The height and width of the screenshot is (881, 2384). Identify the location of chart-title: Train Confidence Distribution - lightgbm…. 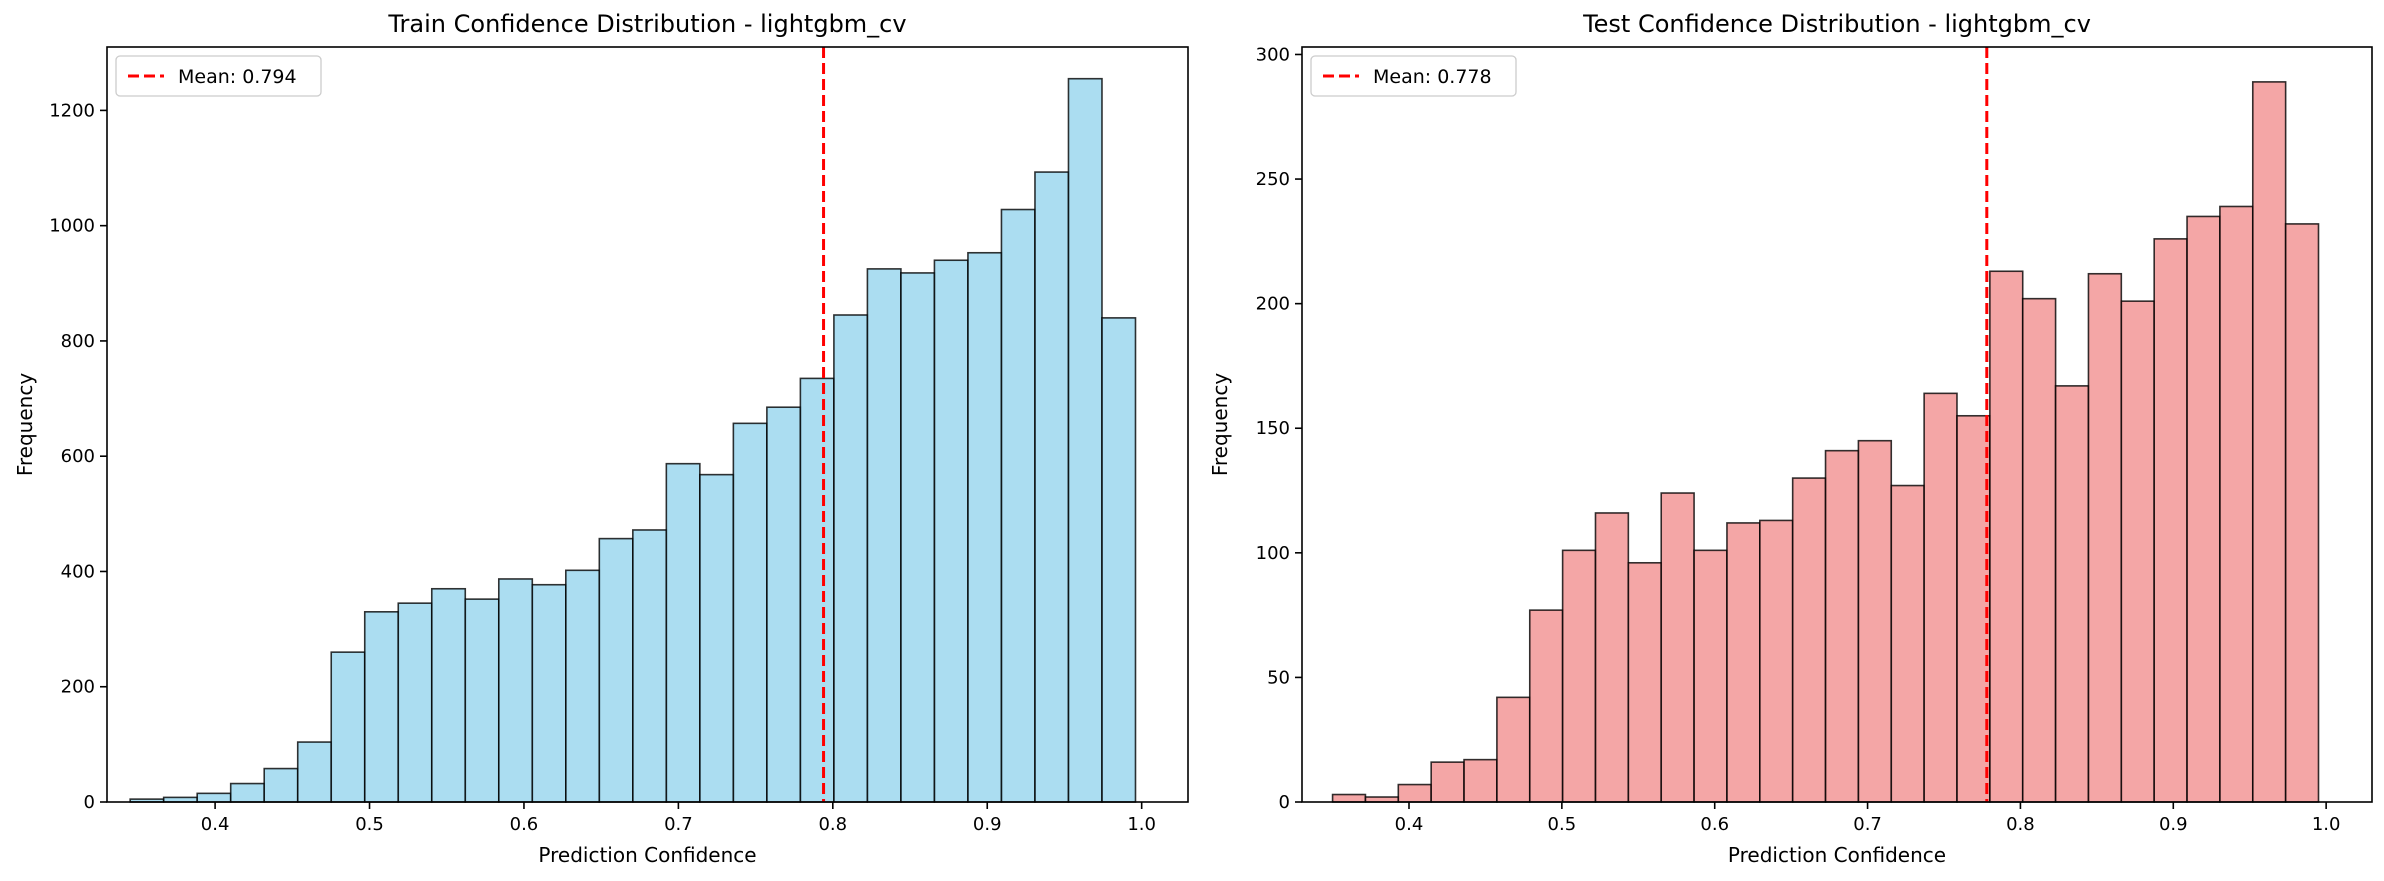
(646, 24).